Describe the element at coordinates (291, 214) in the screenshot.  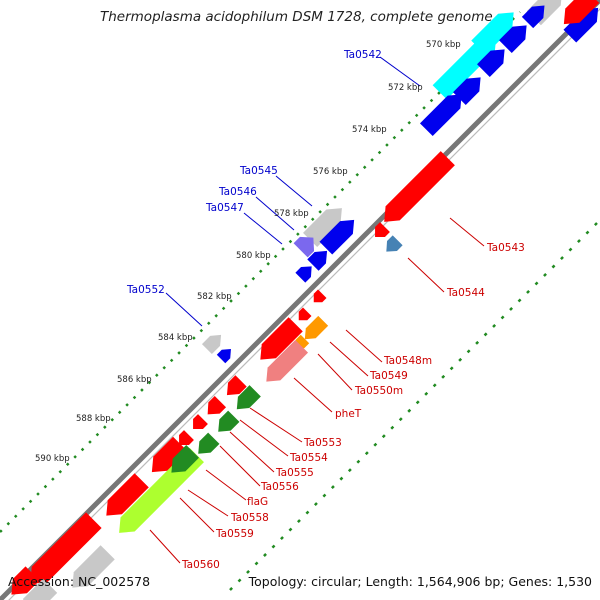
I see `scale-label: 578 kbp` at that location.